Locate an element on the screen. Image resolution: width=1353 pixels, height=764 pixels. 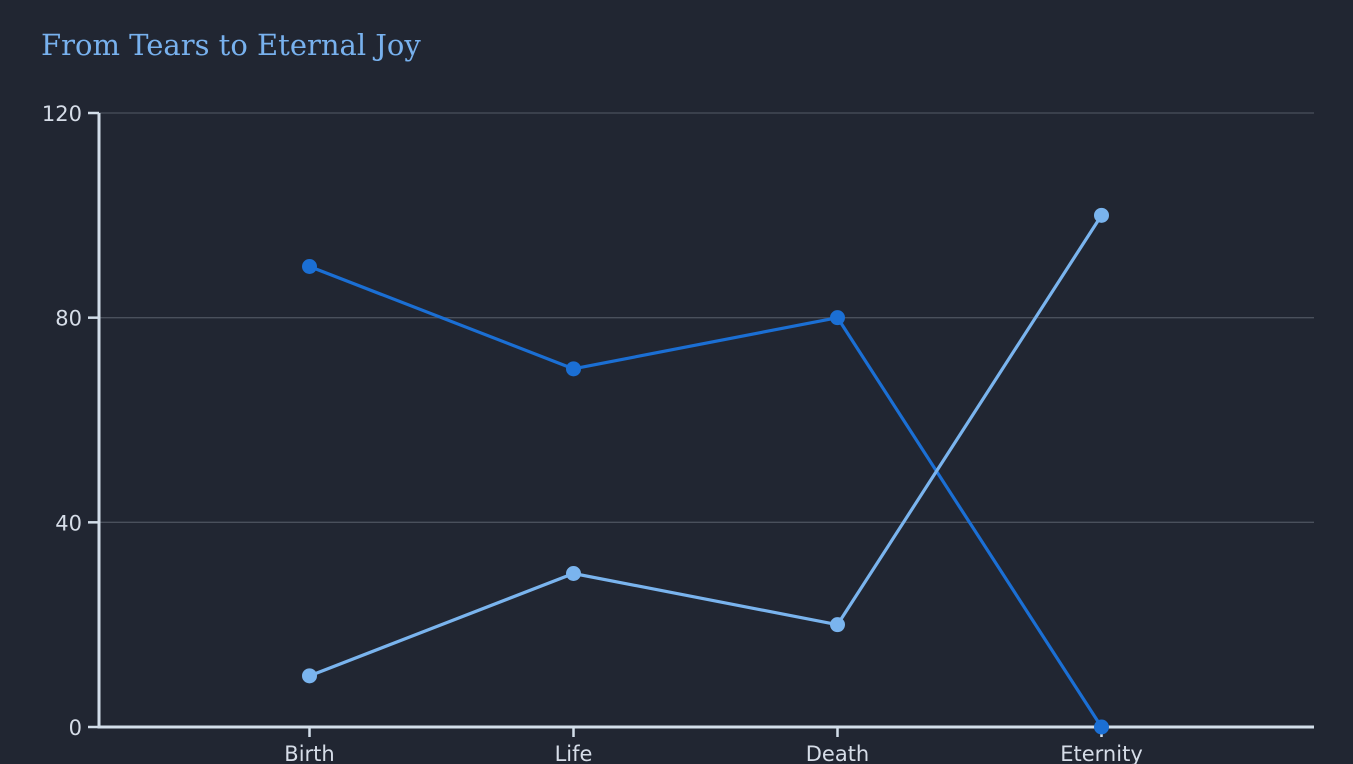
y-tick-label-0: 0 is located at coordinates (75, 728).